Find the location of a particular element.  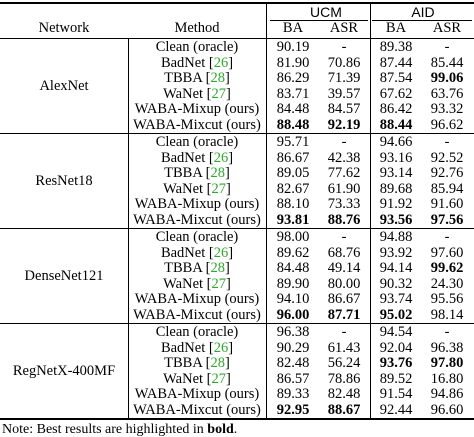

header-group-ucm: UCM is located at coordinates (326, 12).